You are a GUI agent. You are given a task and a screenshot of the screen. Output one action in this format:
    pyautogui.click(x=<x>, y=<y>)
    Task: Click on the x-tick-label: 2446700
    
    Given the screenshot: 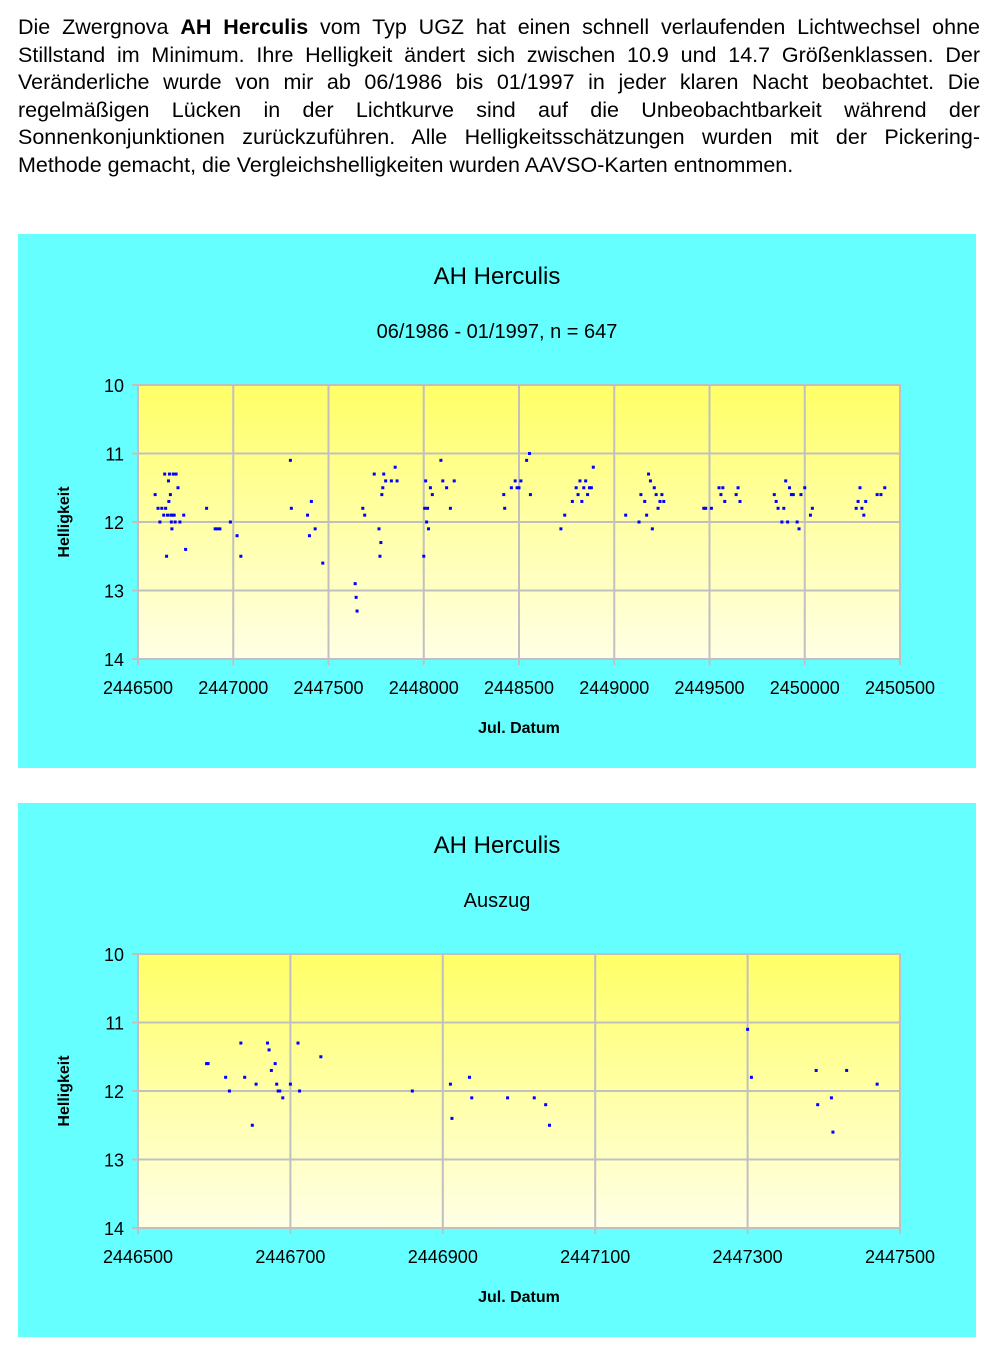 What is the action you would take?
    pyautogui.click(x=290, y=1257)
    